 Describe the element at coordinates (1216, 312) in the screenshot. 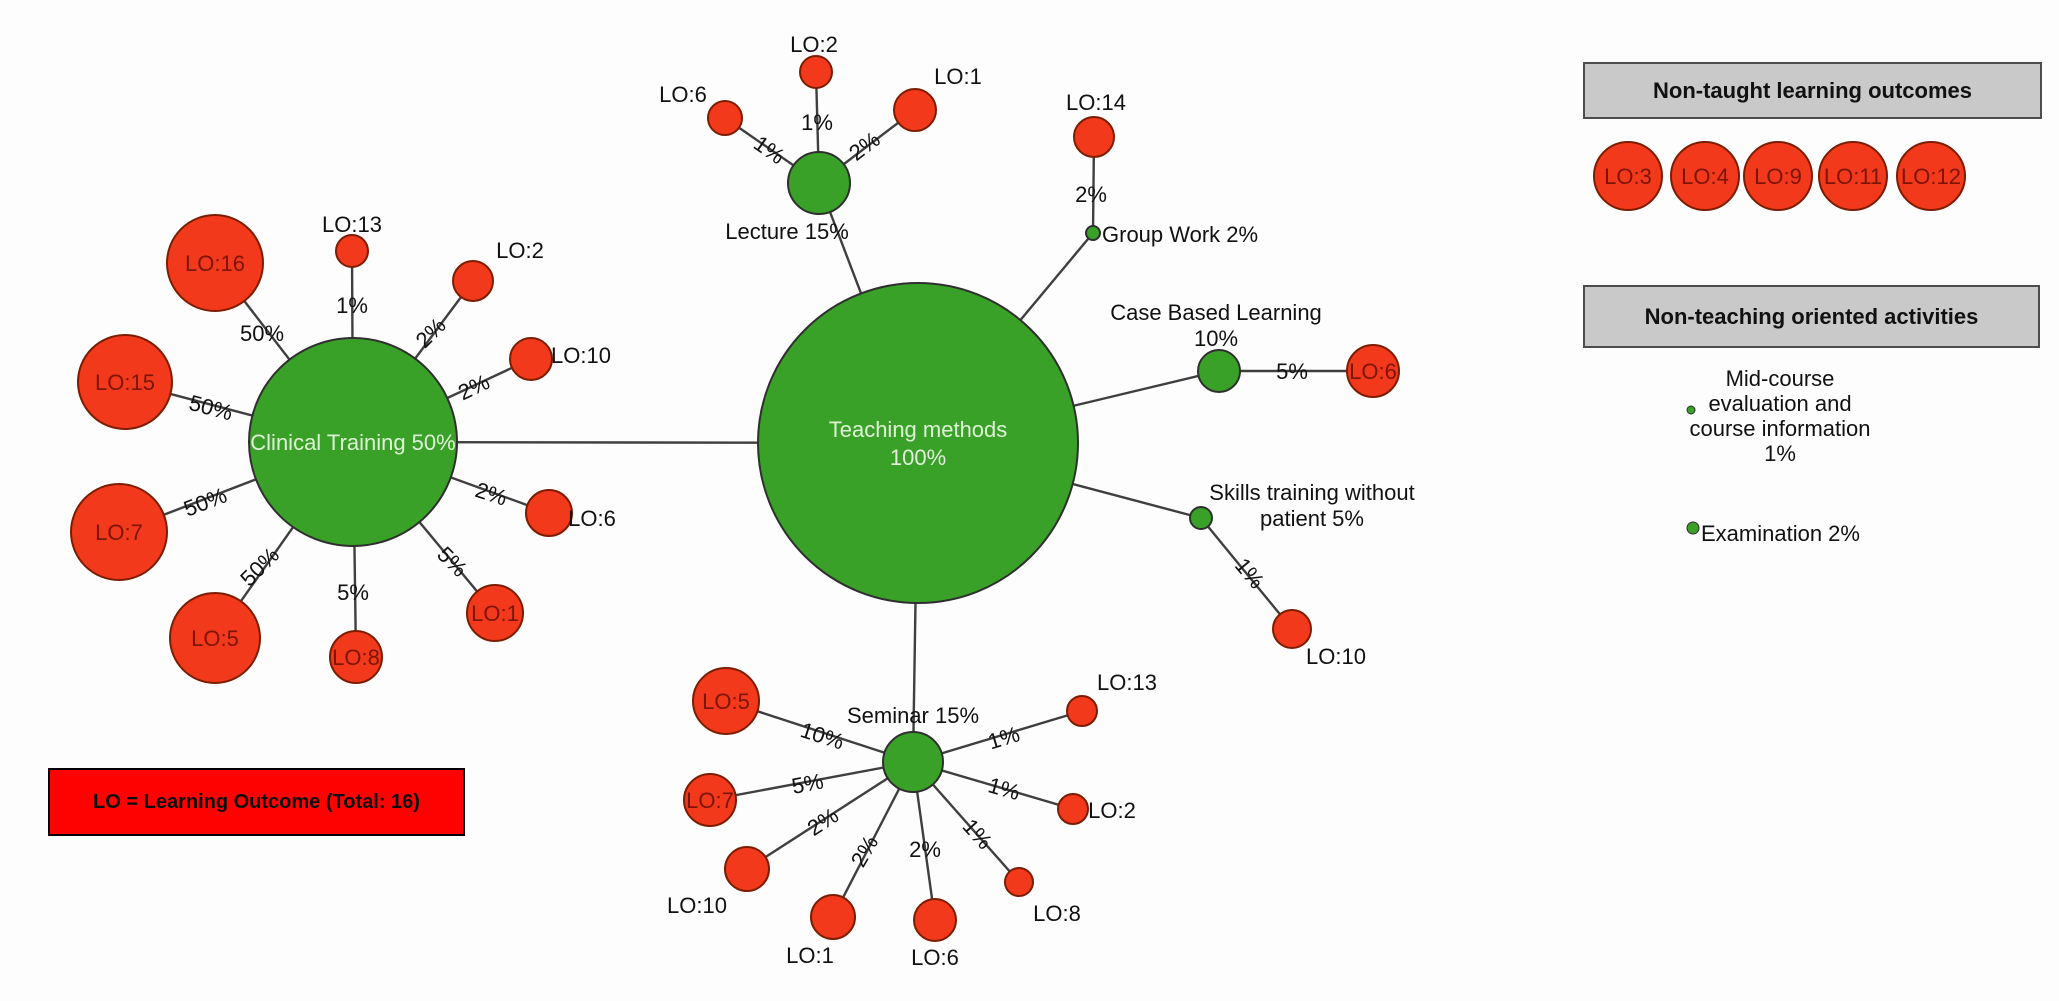

I see `node-label-case-based-learning: Case Based Learning` at that location.